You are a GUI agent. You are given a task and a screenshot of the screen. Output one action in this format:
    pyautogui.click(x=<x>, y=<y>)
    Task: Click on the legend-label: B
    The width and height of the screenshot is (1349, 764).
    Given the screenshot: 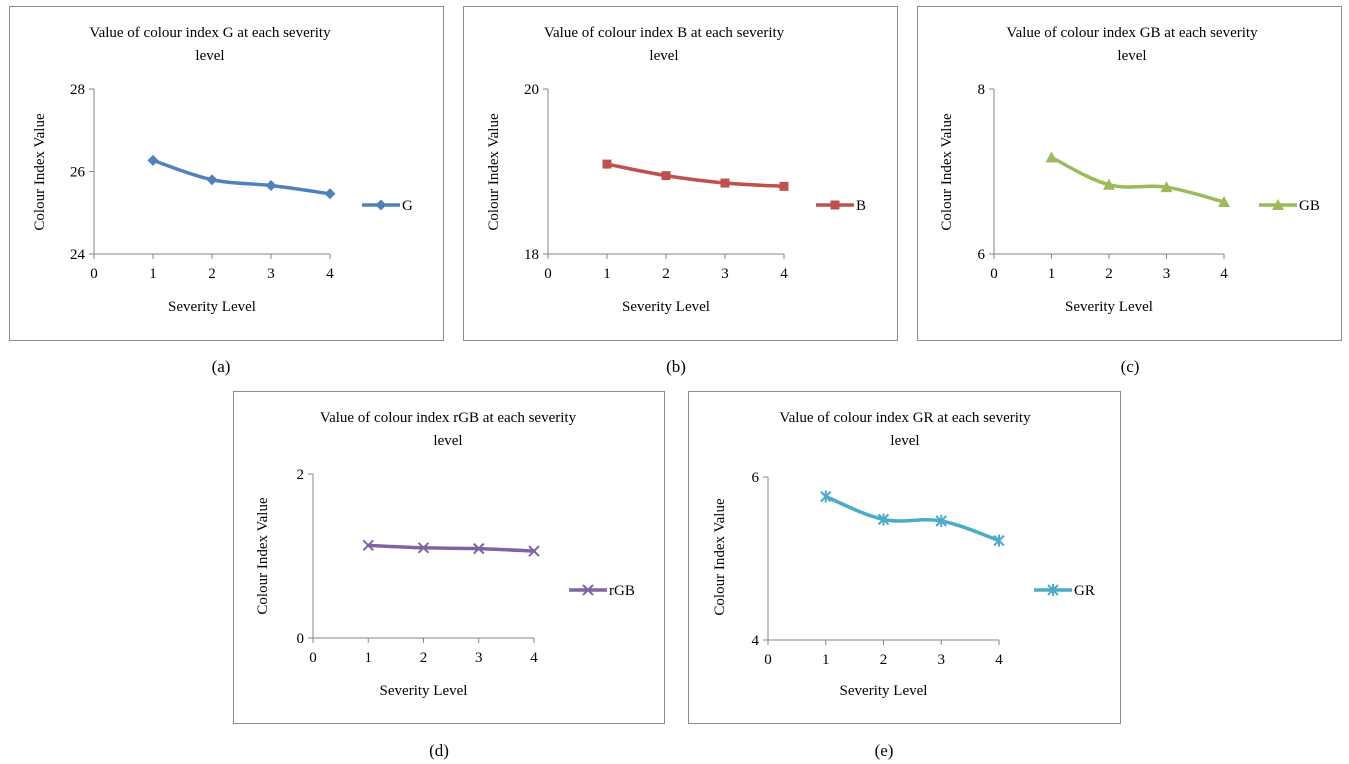 What is the action you would take?
    pyautogui.click(x=861, y=206)
    